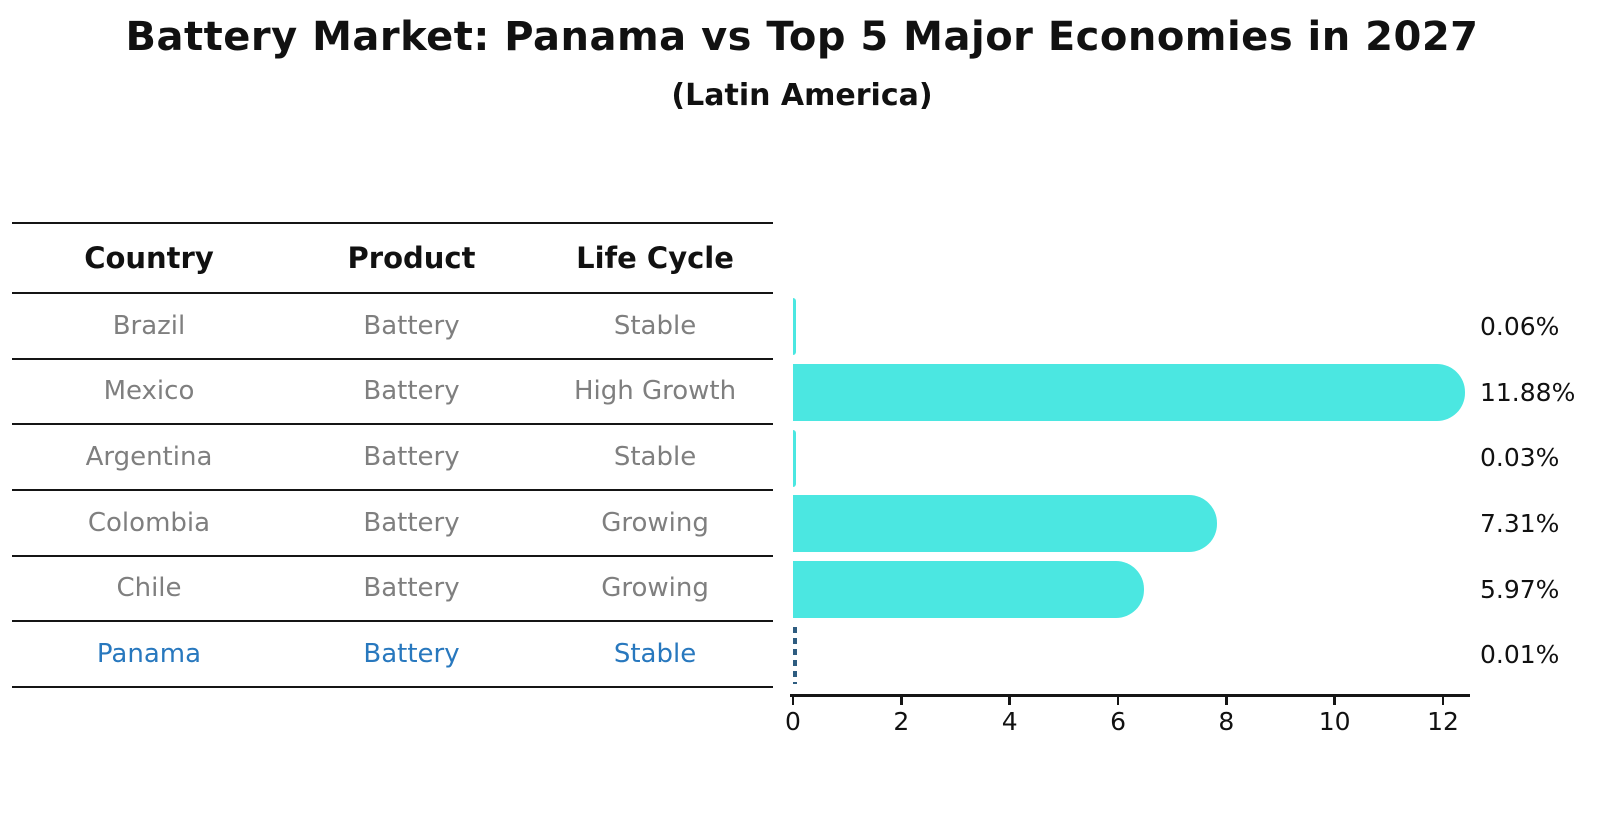 The width and height of the screenshot is (1604, 823). What do you see at coordinates (969, 589) in the screenshot?
I see `bar-chile` at bounding box center [969, 589].